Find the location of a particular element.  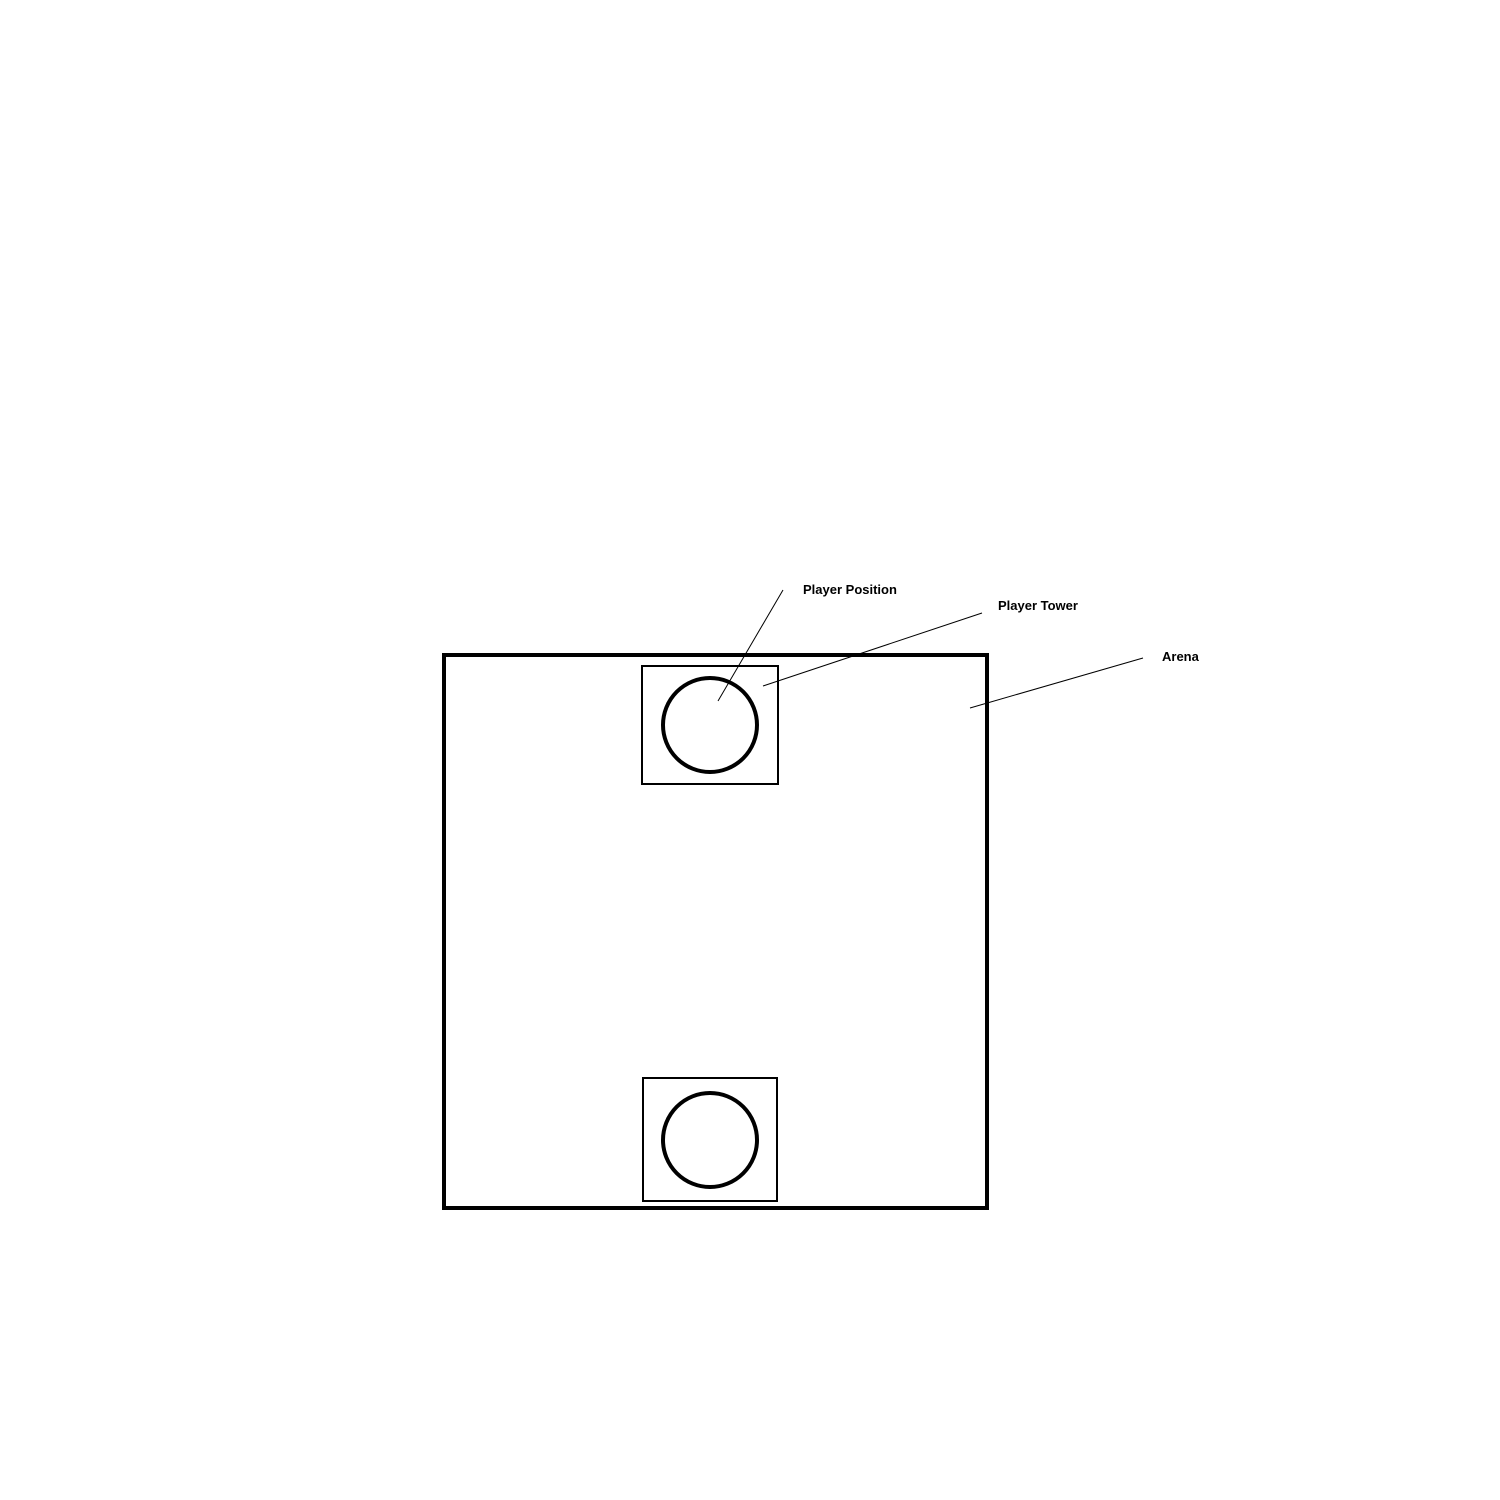

player-tower-leader is located at coordinates (872, 649).